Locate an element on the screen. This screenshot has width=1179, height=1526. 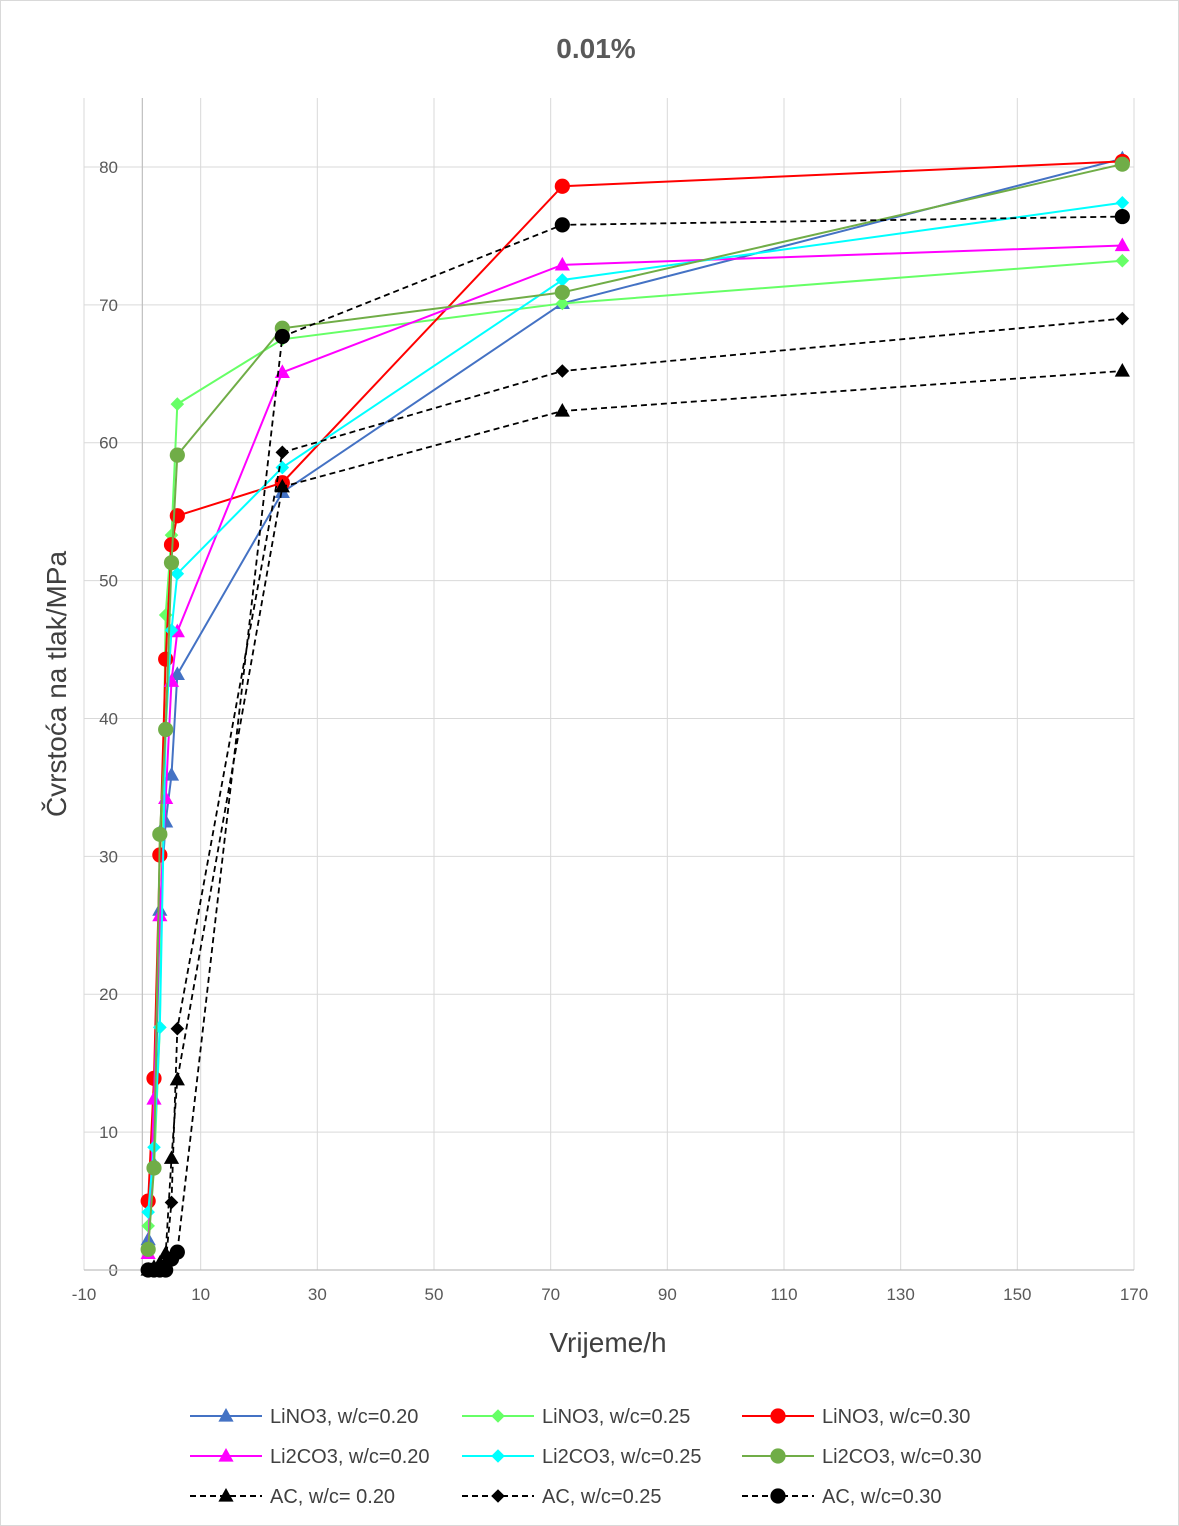
legend-label: Li2CO3, w/c=0.20 is located at coordinates (350, 1457).